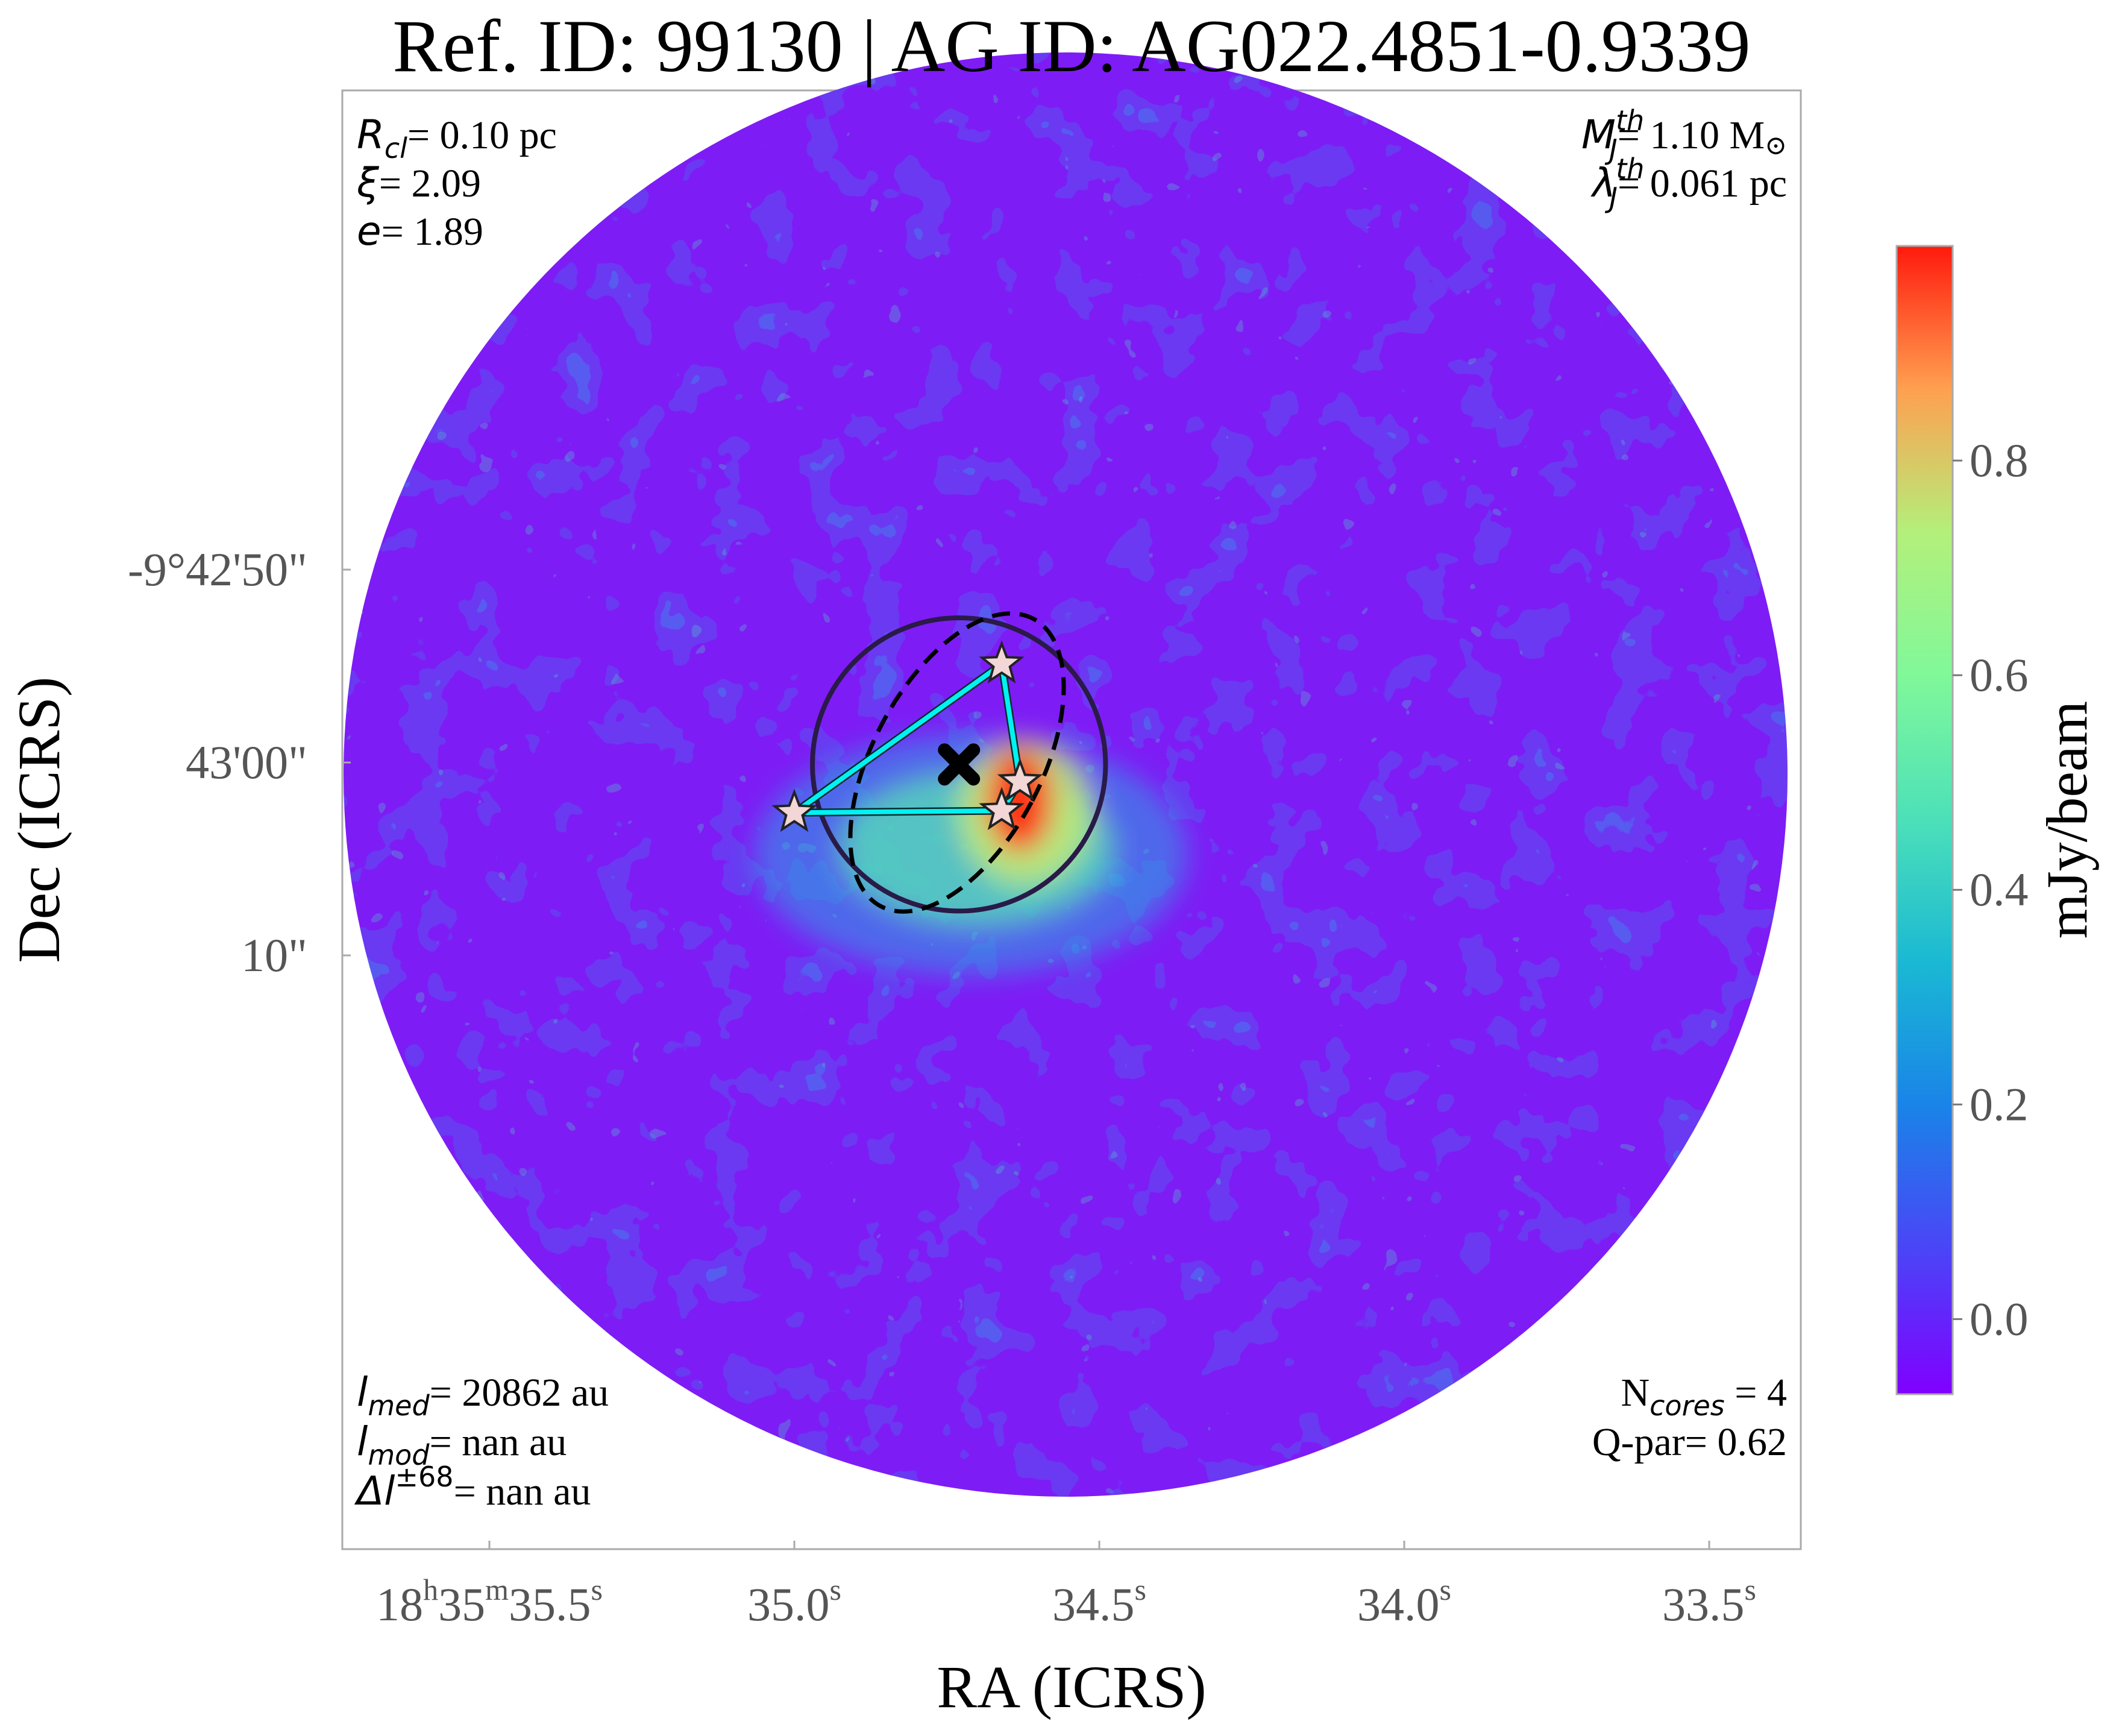 Image resolution: width=2119 pixels, height=1736 pixels. Describe the element at coordinates (2067, 820) in the screenshot. I see `colorbar-label: mJy/beam` at that location.